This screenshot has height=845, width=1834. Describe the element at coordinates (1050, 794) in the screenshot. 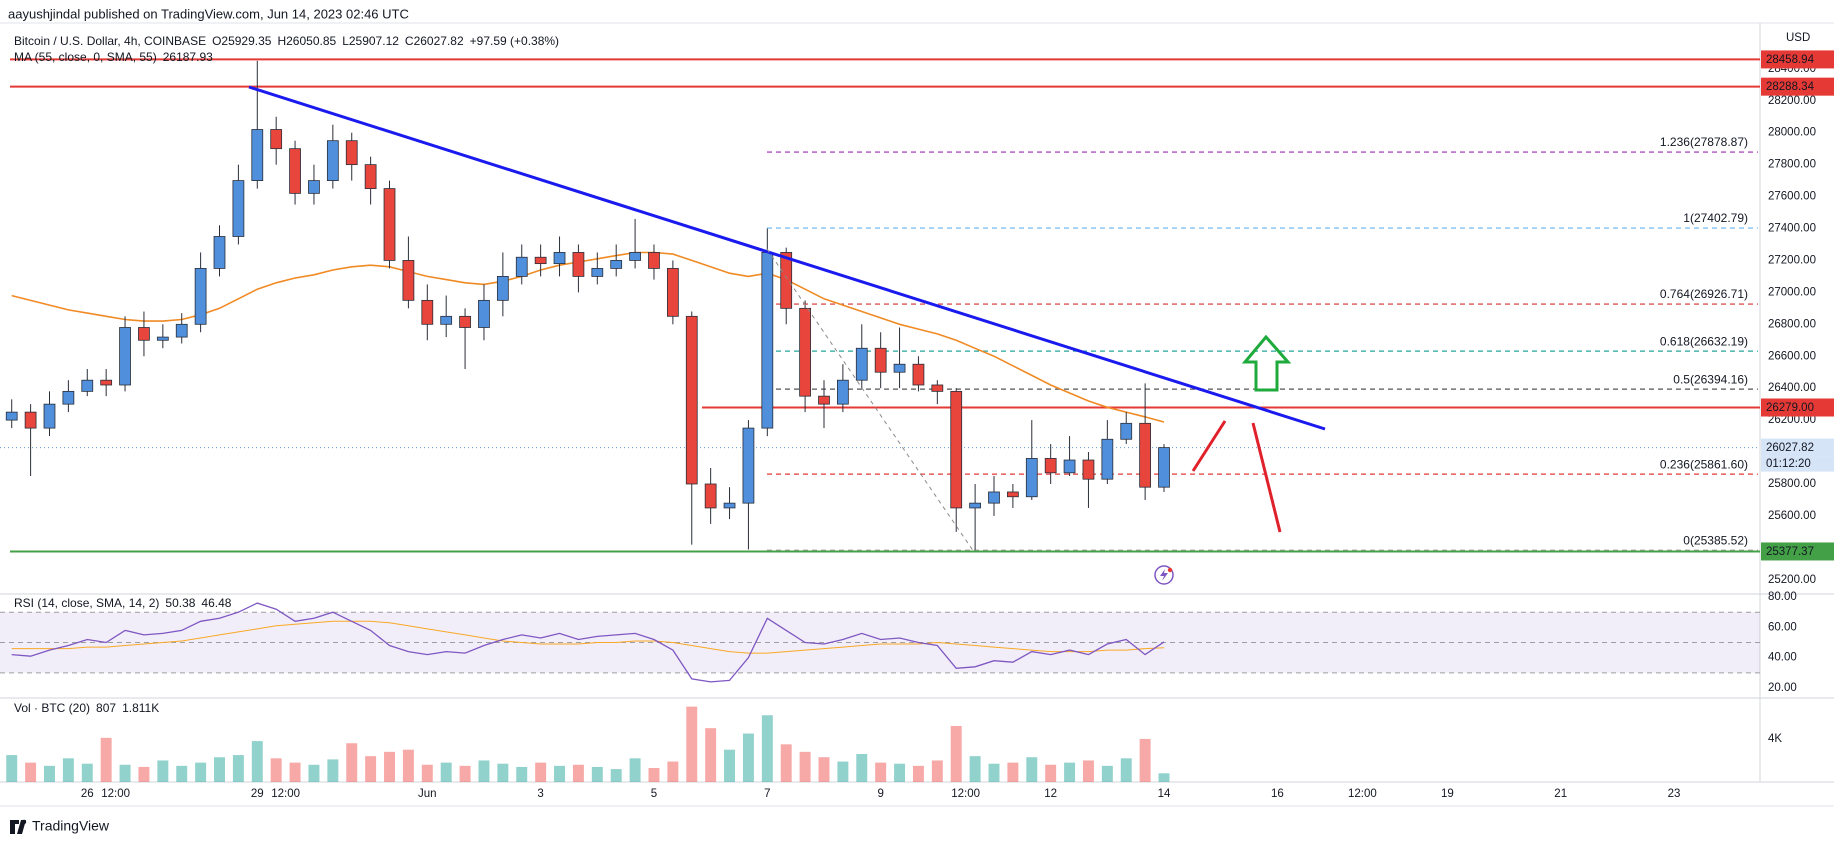

I see `x-tick-label: 12` at that location.